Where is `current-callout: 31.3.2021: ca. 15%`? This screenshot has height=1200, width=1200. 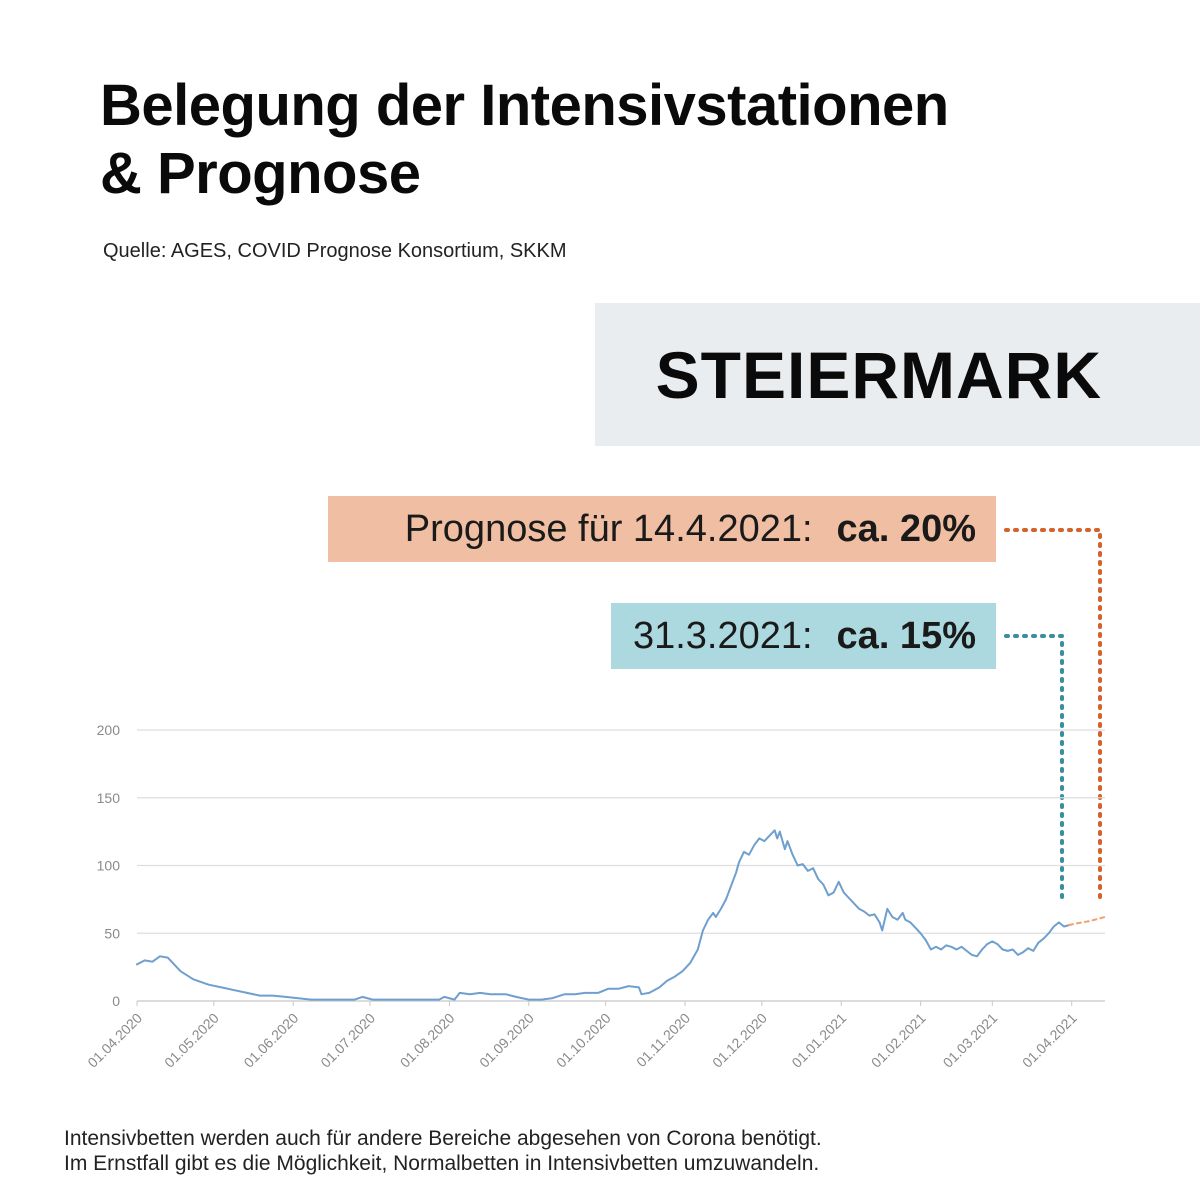 current-callout: 31.3.2021: ca. 15% is located at coordinates (803, 636).